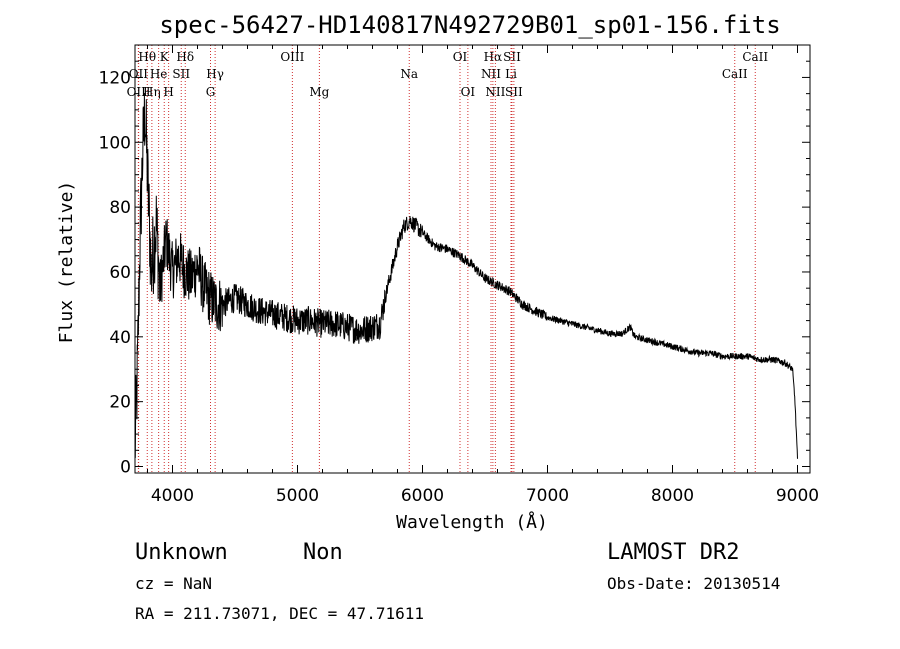 This screenshot has height=649, width=900. I want to click on y-tick-label-1: 20, so click(120, 403).